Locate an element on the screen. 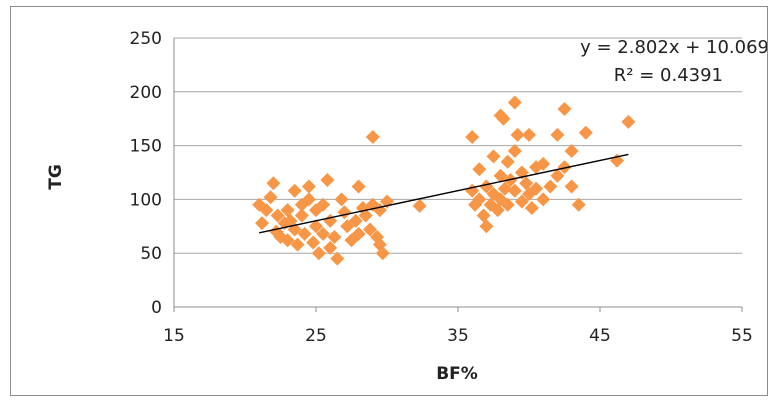  y-tick-label: 100 is located at coordinates (146, 200).